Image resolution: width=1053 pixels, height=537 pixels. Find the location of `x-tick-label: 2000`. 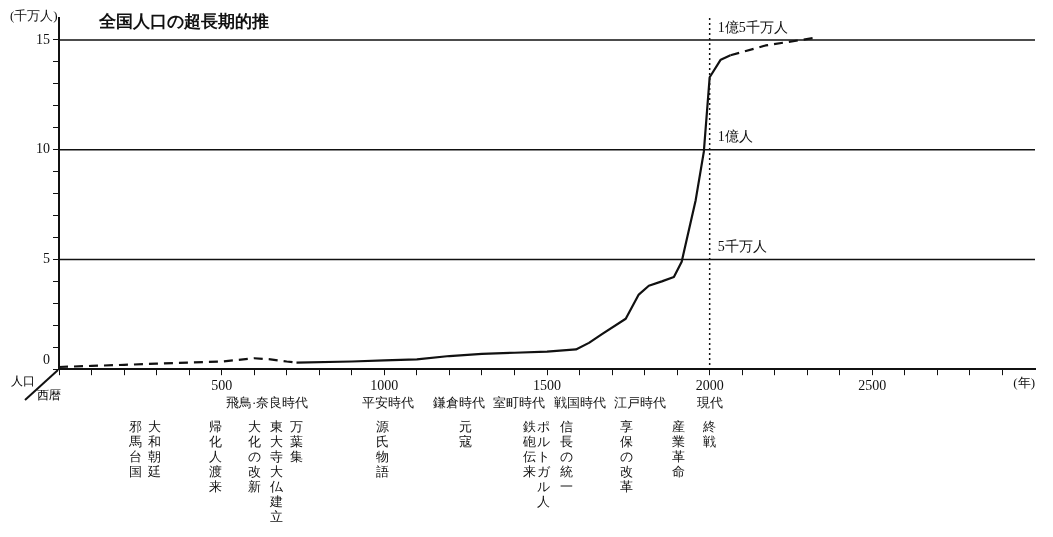

x-tick-label: 2000 is located at coordinates (709, 386).